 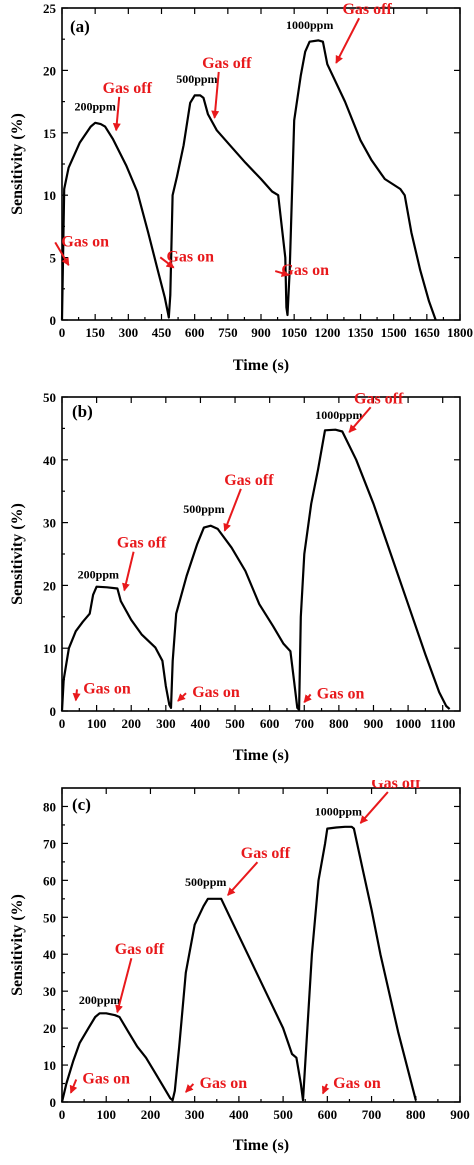 I want to click on x-tick-label: 750, so click(x=228, y=332).